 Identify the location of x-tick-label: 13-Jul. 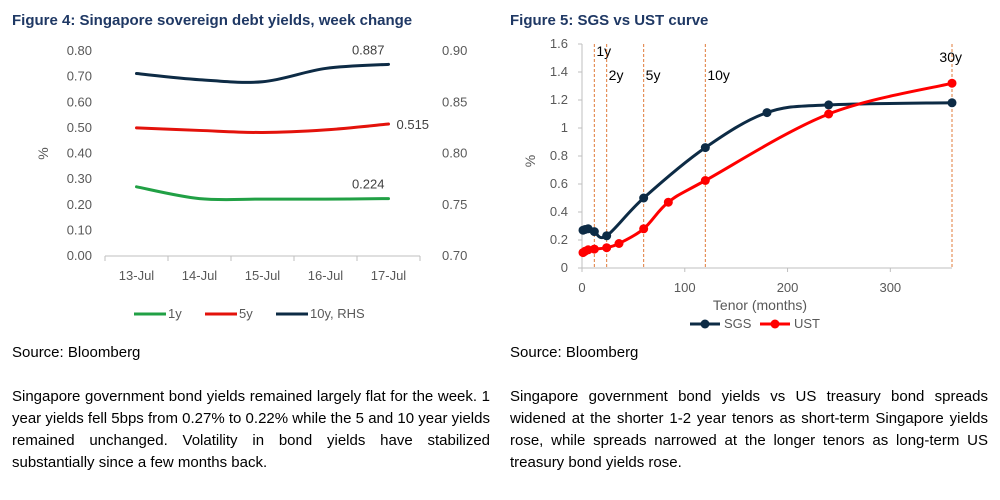
(137, 275).